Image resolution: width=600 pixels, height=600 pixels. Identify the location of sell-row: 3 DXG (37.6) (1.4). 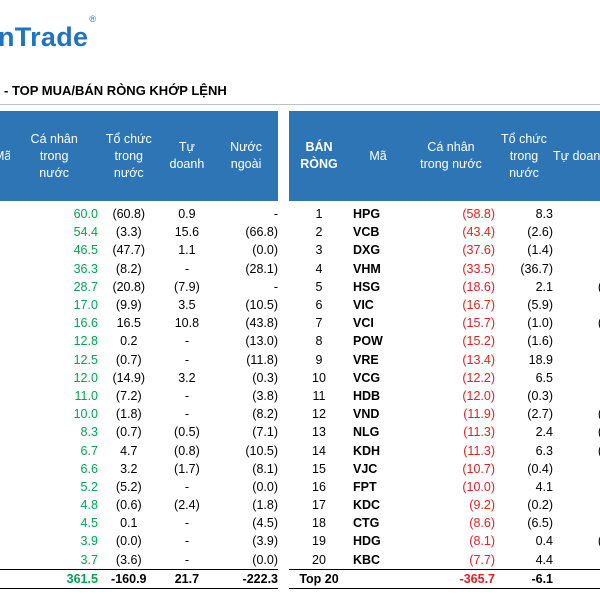
(444, 250).